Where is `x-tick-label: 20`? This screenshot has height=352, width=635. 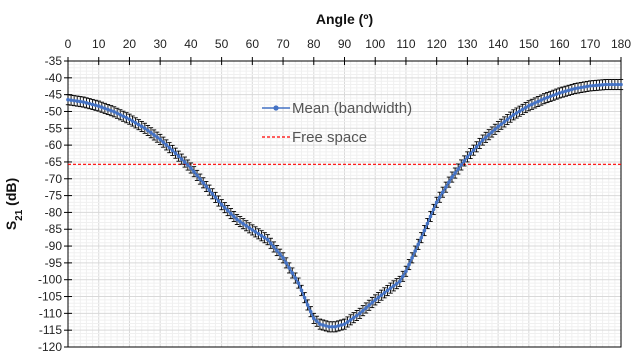
x-tick-label: 20 is located at coordinates (130, 44).